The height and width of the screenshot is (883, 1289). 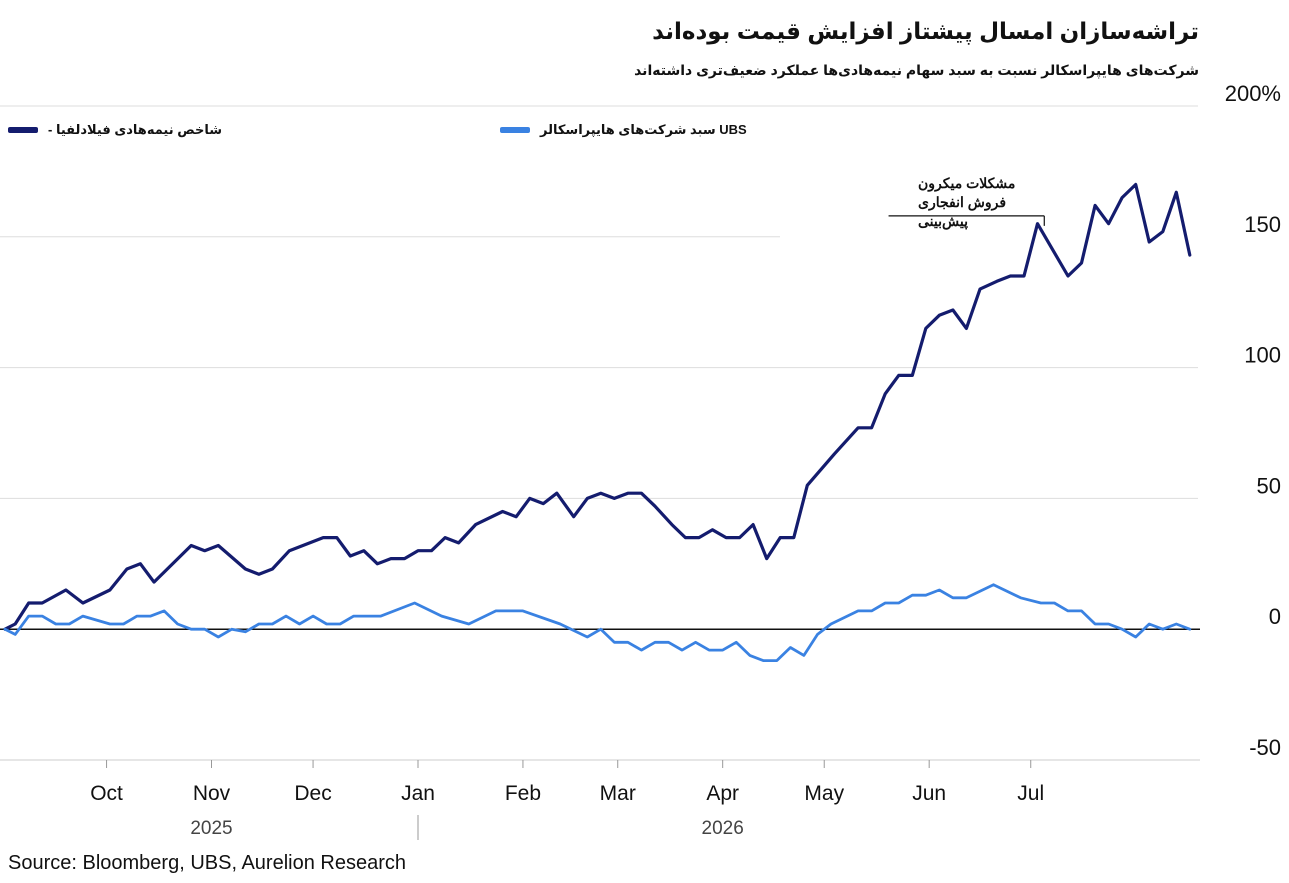 I want to click on x-tick-label: May, so click(x=824, y=793).